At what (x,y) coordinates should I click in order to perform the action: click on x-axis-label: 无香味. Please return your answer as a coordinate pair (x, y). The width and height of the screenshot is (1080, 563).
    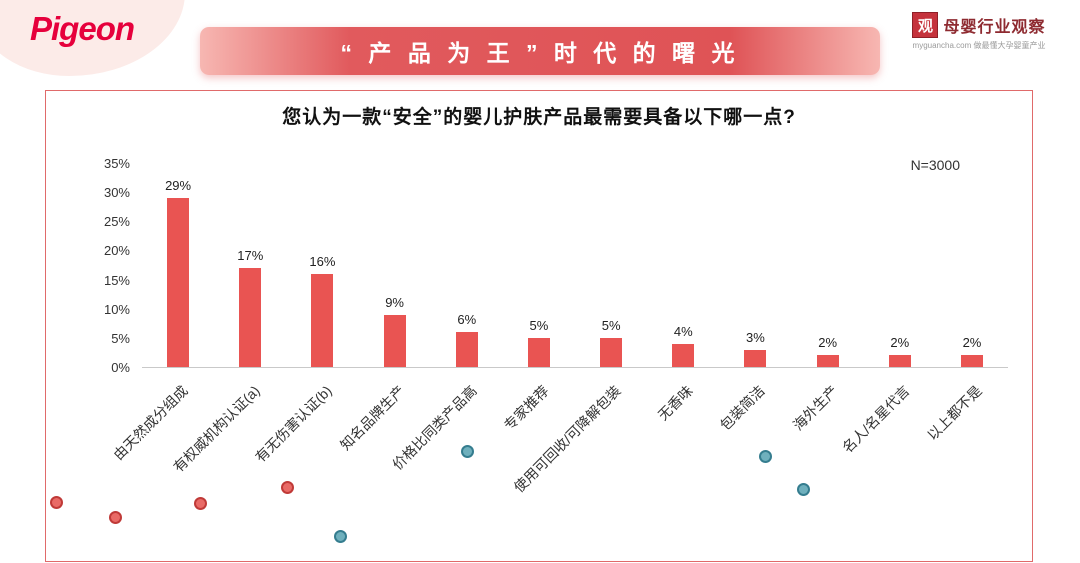
    Looking at the image, I should click on (676, 403).